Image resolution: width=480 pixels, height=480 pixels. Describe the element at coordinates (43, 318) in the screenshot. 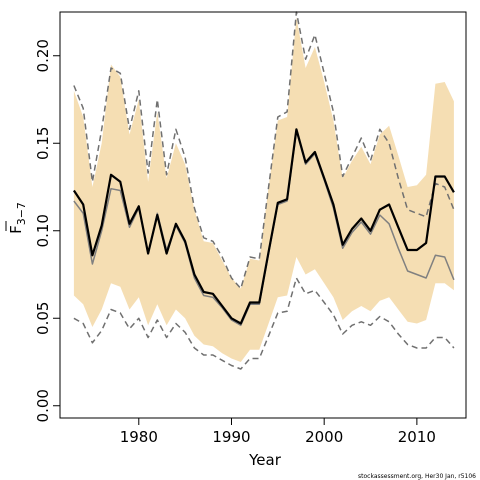

I see `y-tick-label: 0.05` at that location.